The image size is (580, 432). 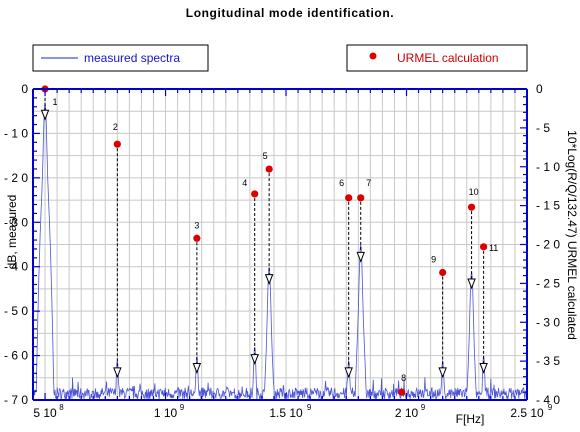 What do you see at coordinates (474, 192) in the screenshot?
I see `mode-label: 10` at bounding box center [474, 192].